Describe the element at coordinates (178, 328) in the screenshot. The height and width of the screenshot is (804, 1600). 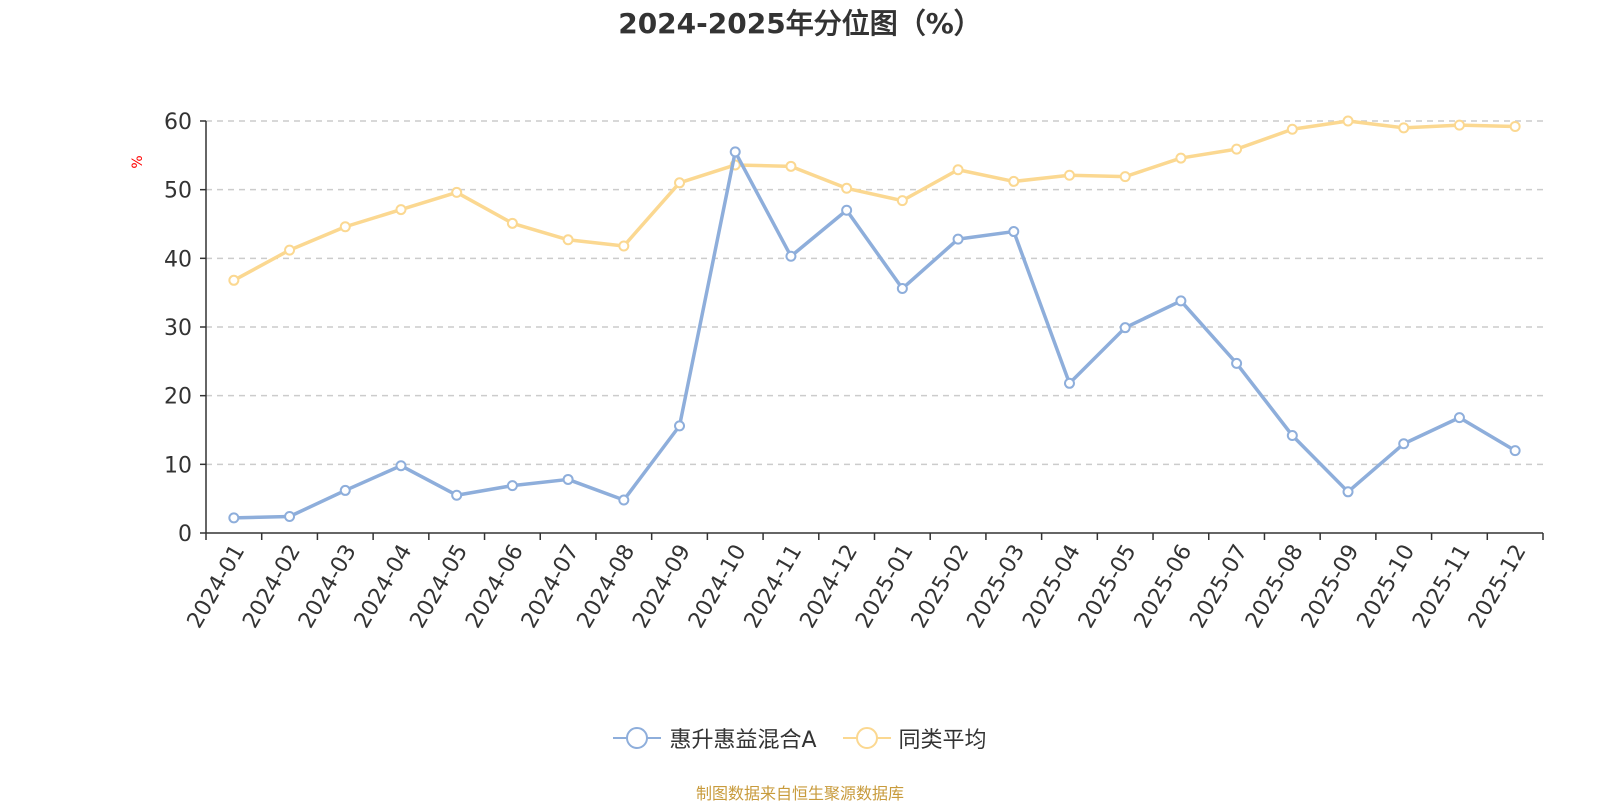
I see `y-tick-label: 30` at that location.